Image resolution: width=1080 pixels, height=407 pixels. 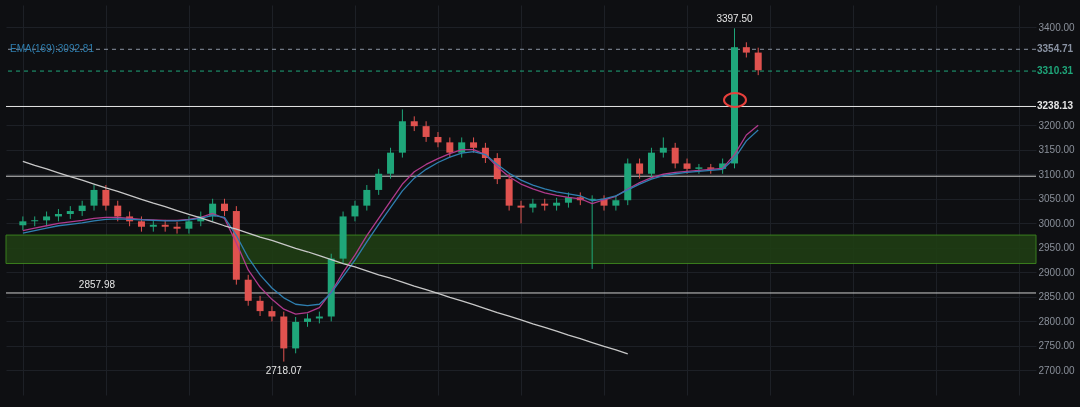 What do you see at coordinates (734, 19) in the screenshot?
I see `annotation: 3397.50` at bounding box center [734, 19].